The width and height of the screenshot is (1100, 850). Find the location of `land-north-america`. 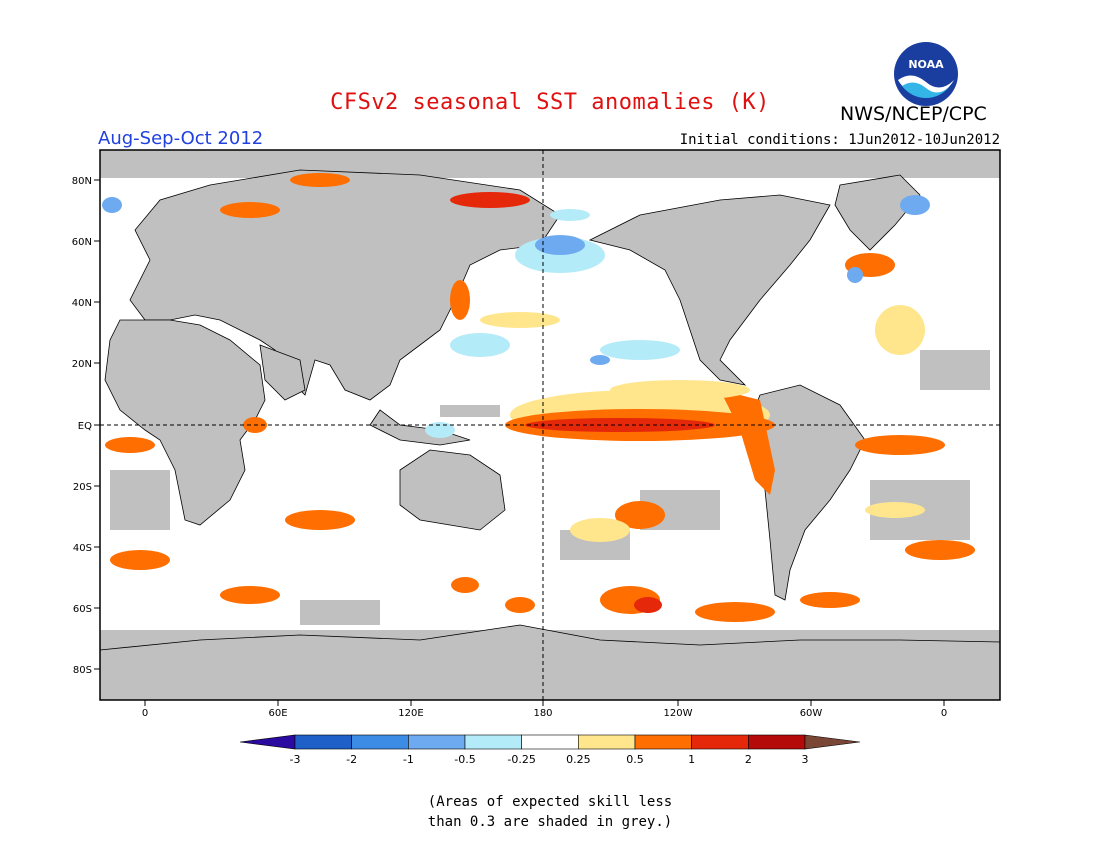

land-north-america is located at coordinates (709, 290).